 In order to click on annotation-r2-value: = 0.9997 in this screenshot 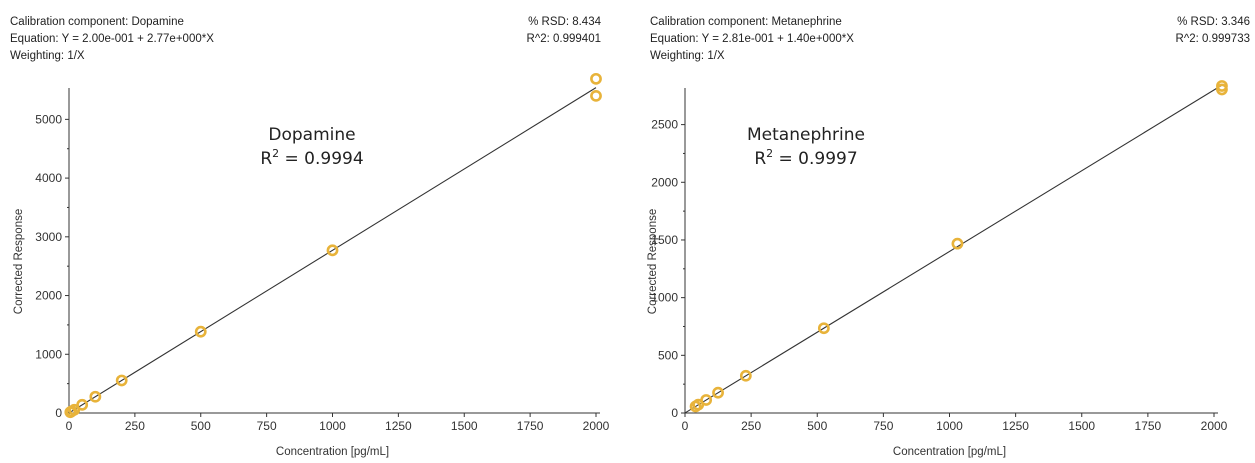, I will do `click(815, 159)`.